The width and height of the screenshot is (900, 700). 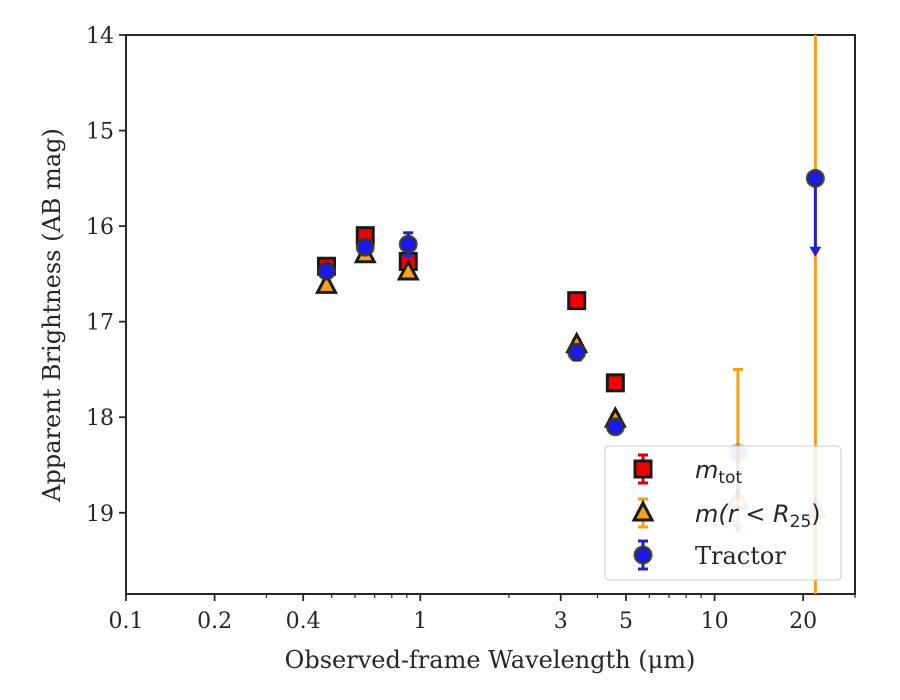 What do you see at coordinates (803, 621) in the screenshot?
I see `x-tick-label: 20` at bounding box center [803, 621].